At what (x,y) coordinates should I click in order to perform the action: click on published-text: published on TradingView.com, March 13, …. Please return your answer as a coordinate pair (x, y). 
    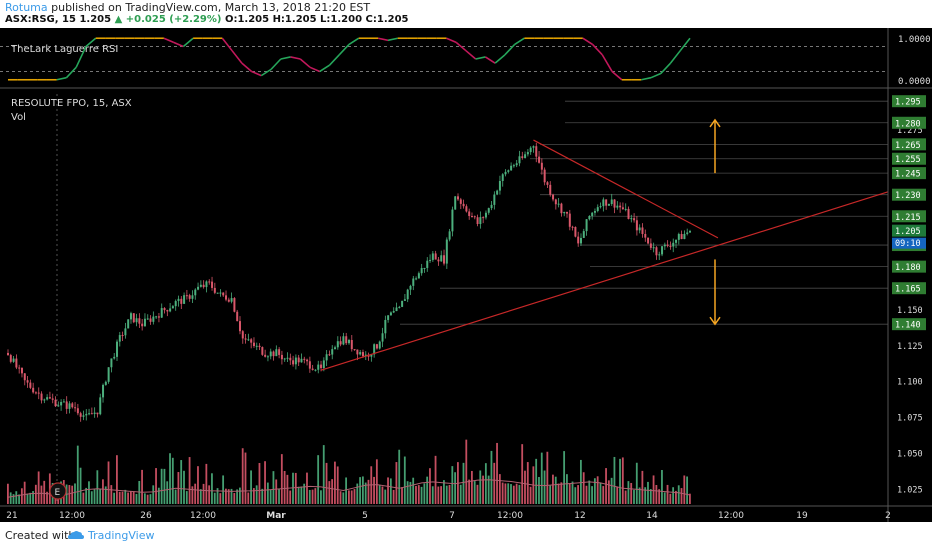
    Looking at the image, I should click on (211, 7).